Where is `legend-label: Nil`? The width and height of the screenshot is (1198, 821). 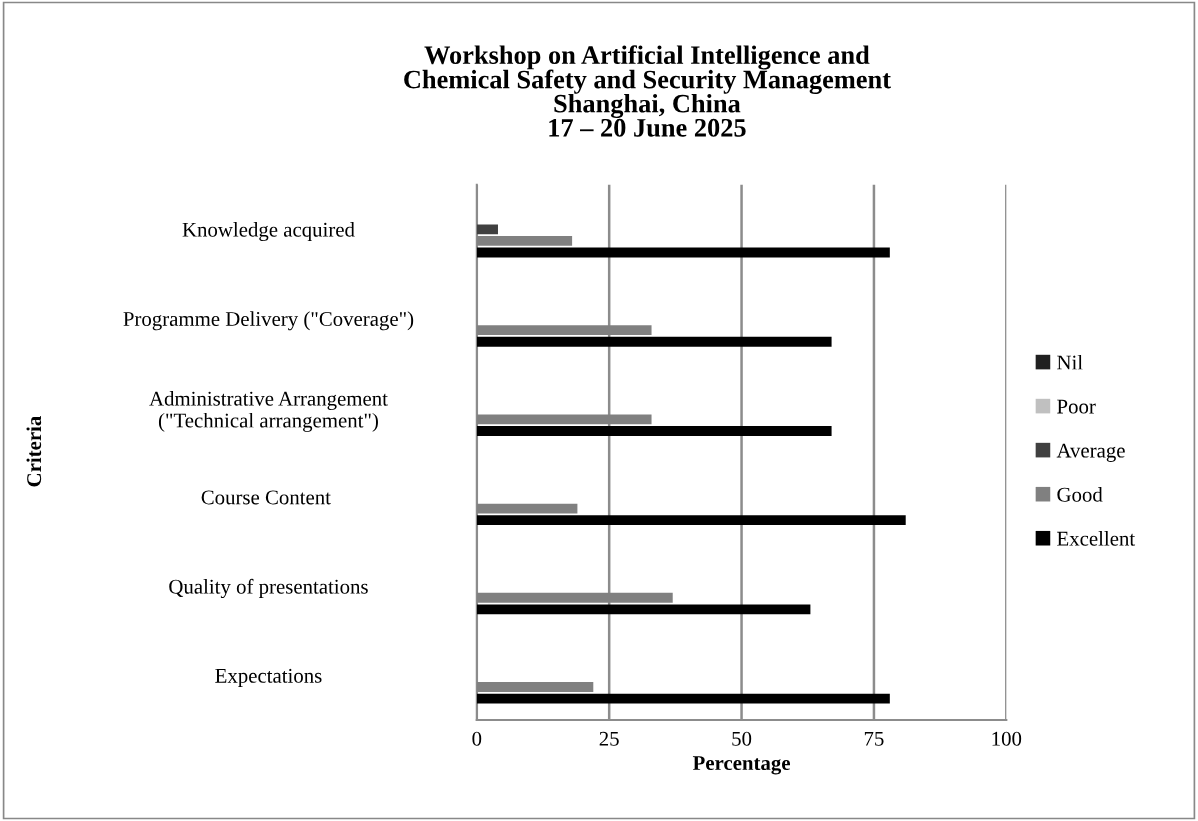
legend-label: Nil is located at coordinates (1070, 362).